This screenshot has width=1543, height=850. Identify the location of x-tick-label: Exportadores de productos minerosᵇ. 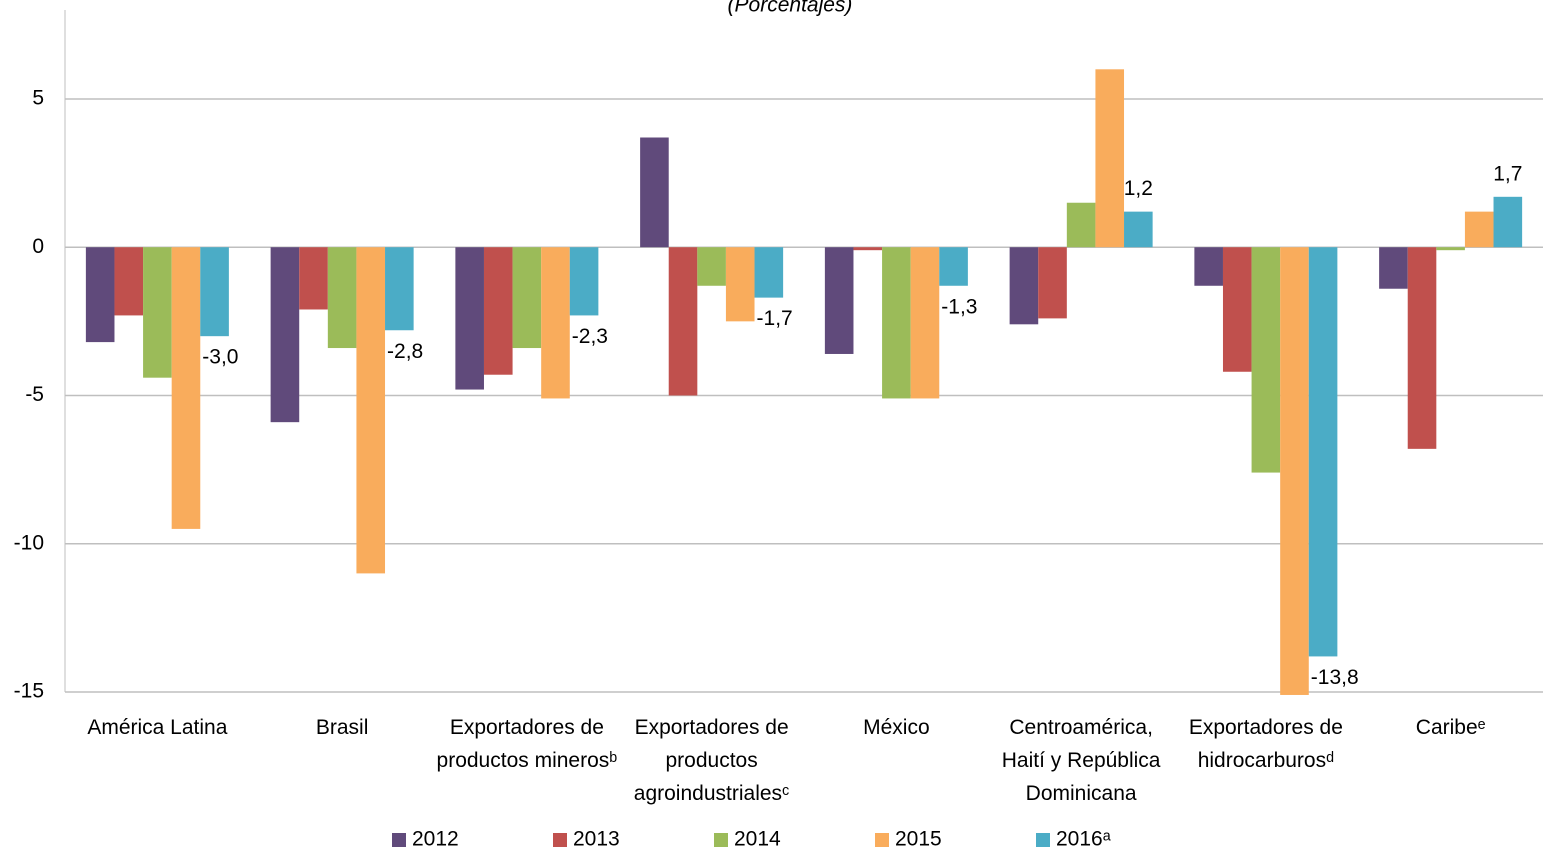
(527, 744).